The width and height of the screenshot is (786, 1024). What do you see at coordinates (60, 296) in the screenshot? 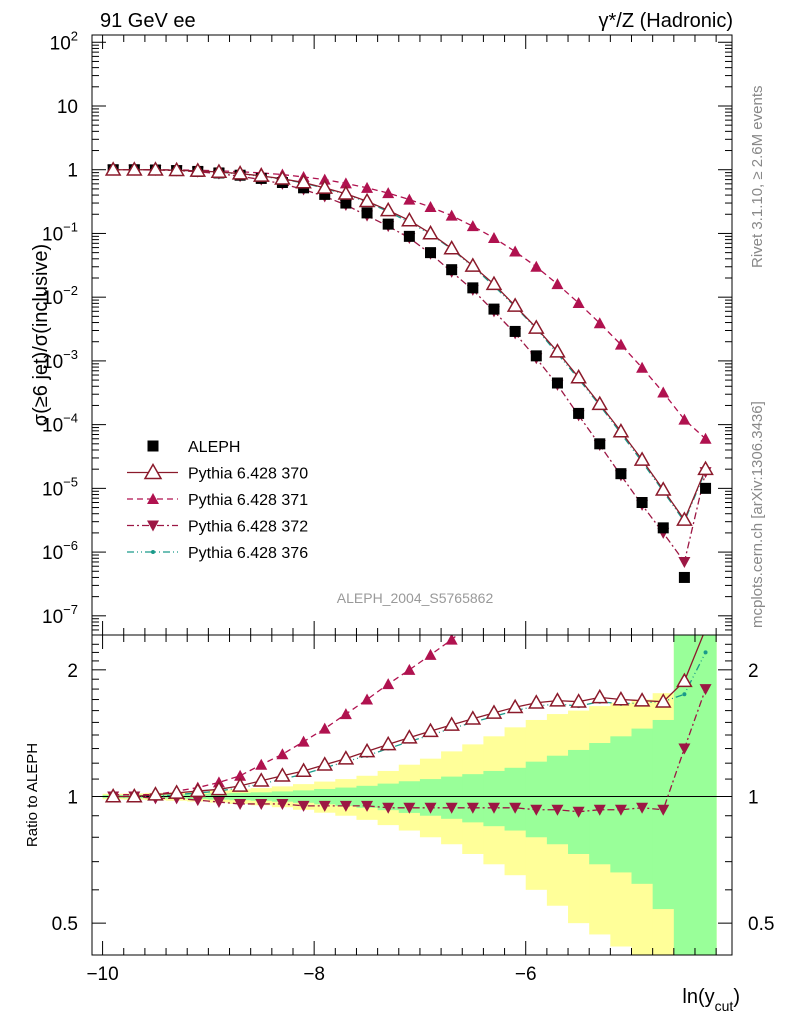
I see `main-y-tick-label: 10⁻²` at bounding box center [60, 296].